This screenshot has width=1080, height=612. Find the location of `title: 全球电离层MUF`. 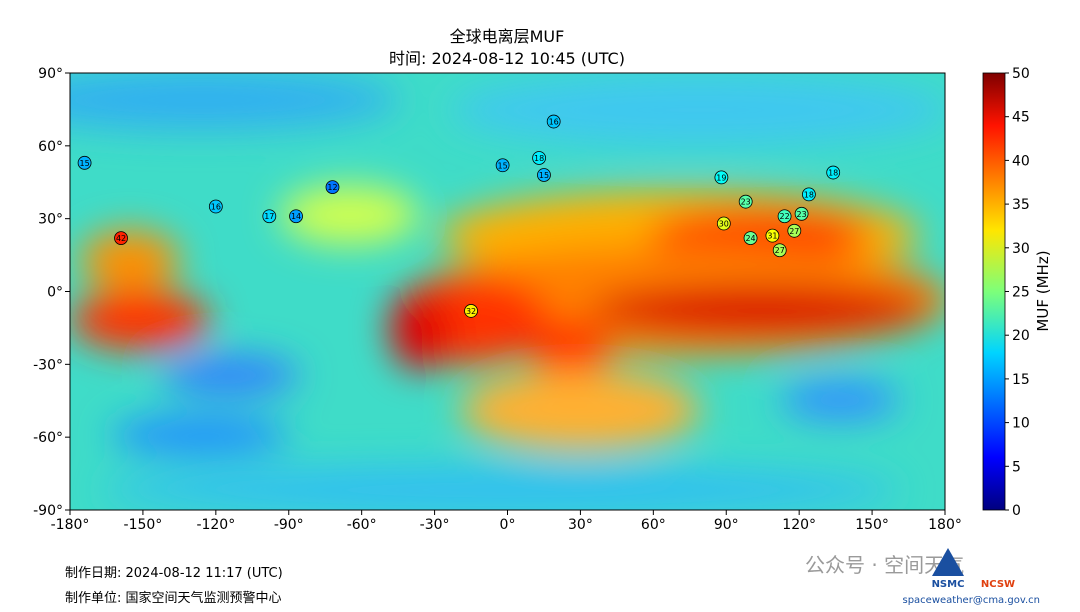

title: 全球电离层MUF is located at coordinates (507, 36).